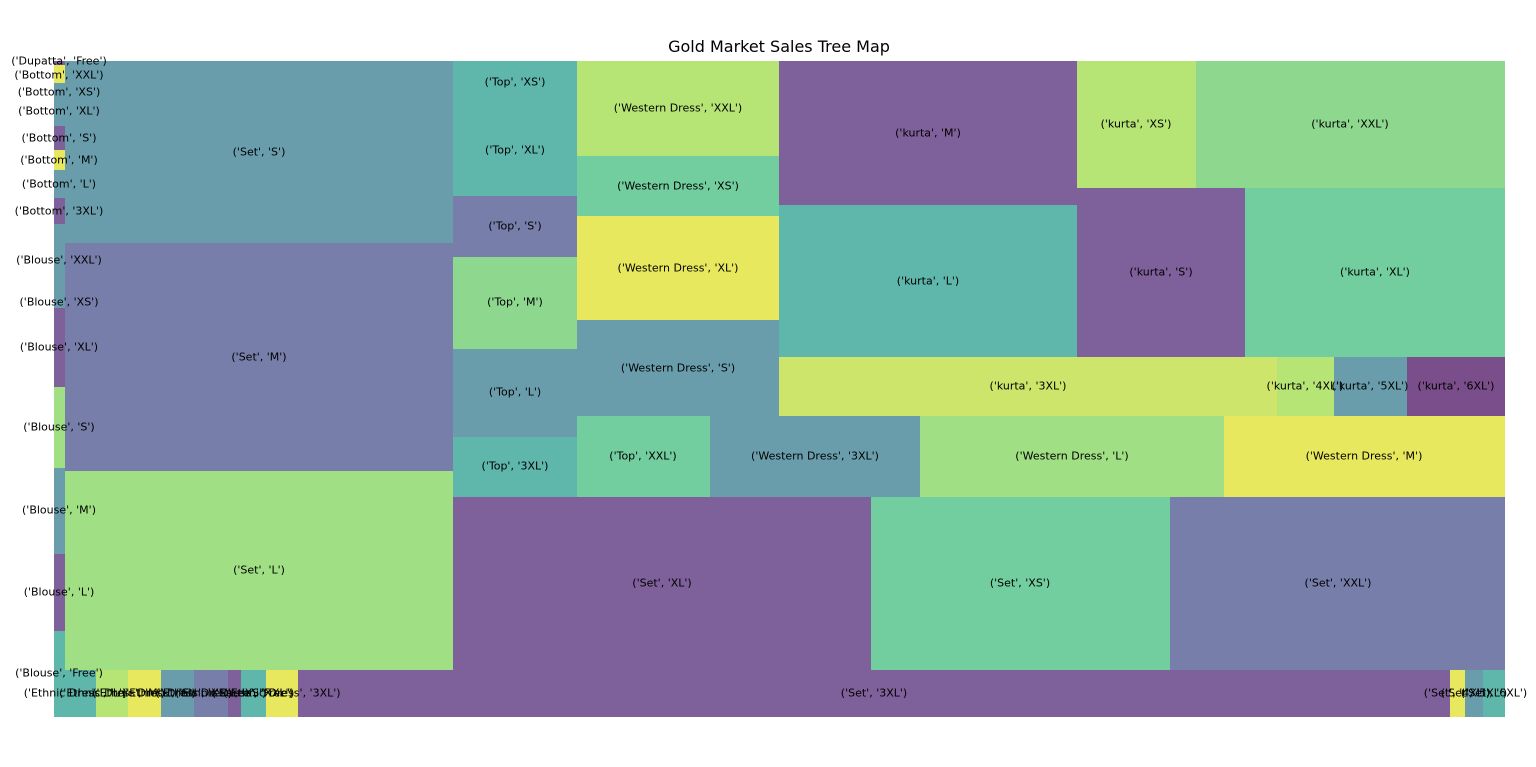 The width and height of the screenshot is (1536, 767). I want to click on tile-label-top-3xl: ('Top', '3XL'), so click(515, 466).